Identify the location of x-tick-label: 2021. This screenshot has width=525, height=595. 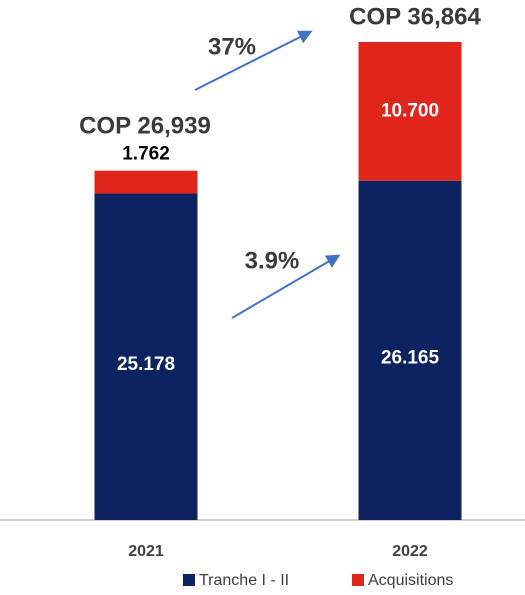
(146, 551).